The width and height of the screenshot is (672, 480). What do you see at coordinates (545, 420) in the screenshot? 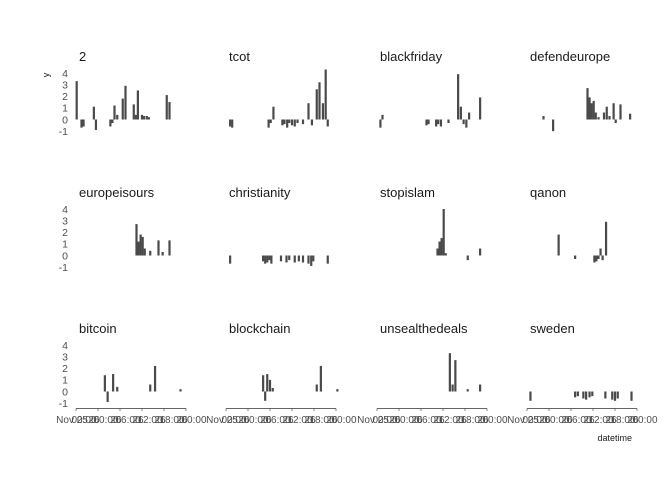
I see `xtick-label-4-2: 26` at bounding box center [545, 420].